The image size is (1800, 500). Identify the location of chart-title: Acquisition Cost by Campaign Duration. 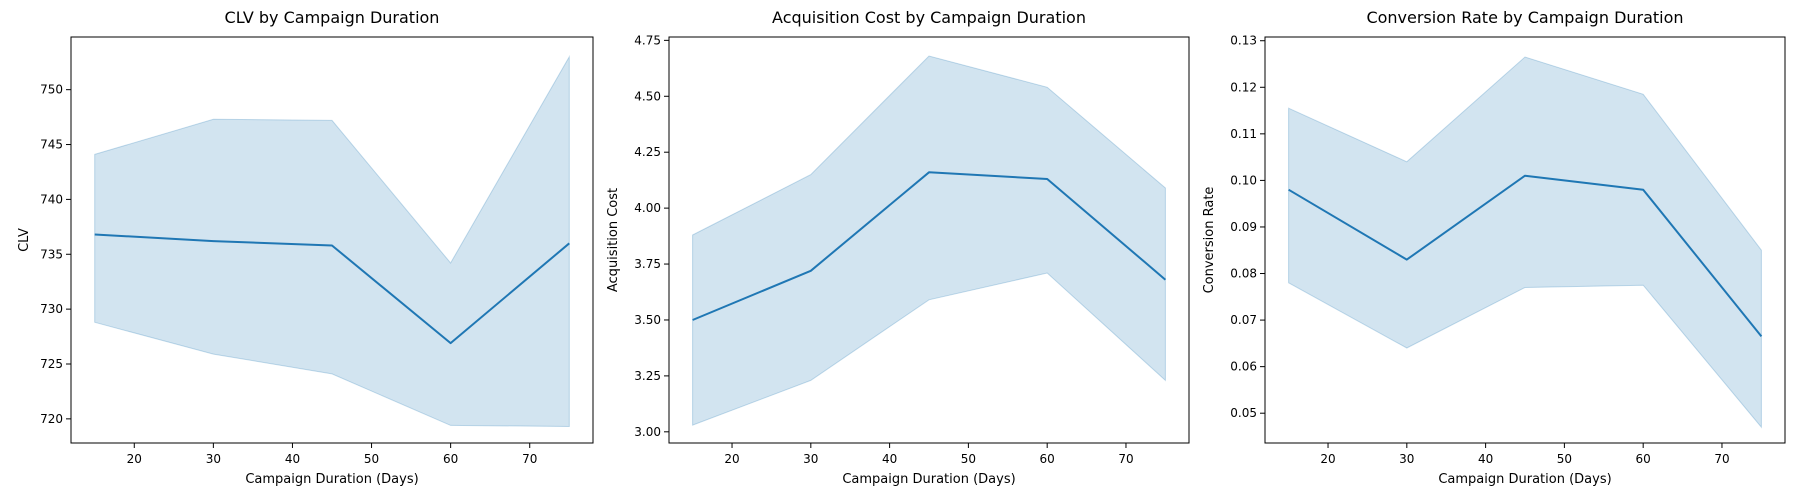
(929, 17).